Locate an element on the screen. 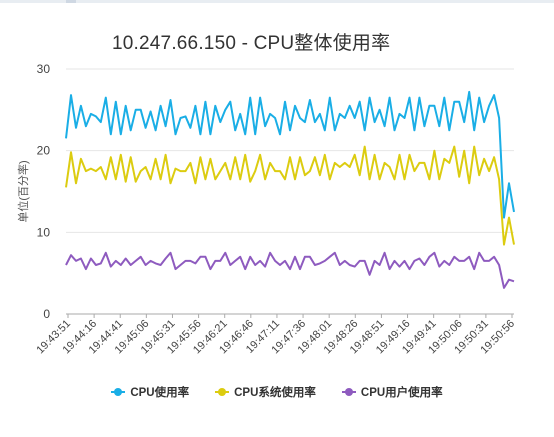 The height and width of the screenshot is (437, 554). legend-label: CPU系统使用率 is located at coordinates (275, 393).